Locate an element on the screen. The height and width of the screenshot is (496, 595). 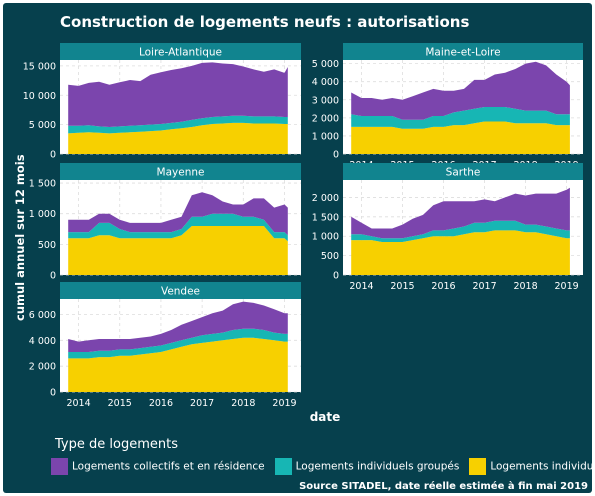
legend-label-groupes: Logements individuels groupés is located at coordinates (377, 466).